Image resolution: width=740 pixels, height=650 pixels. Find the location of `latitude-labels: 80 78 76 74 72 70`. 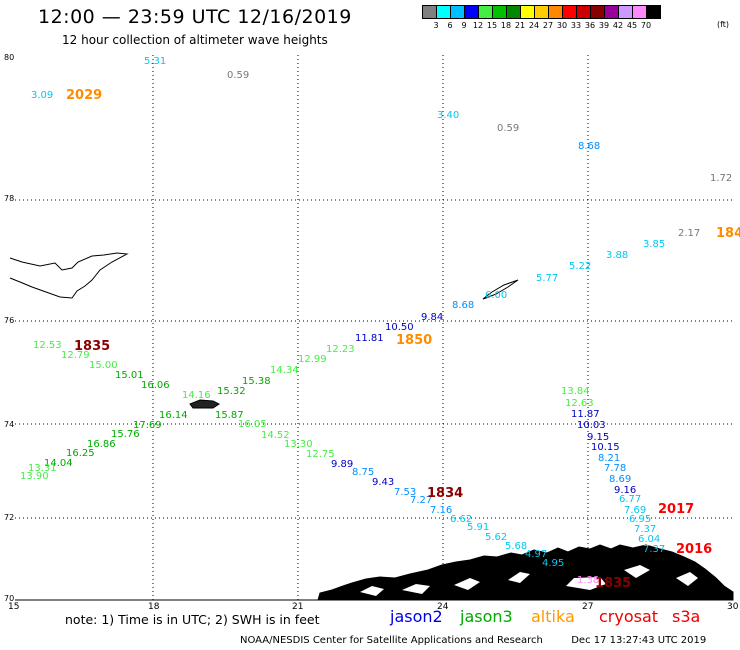

latitude-labels: 80 78 76 74 72 70 is located at coordinates (9, 328).